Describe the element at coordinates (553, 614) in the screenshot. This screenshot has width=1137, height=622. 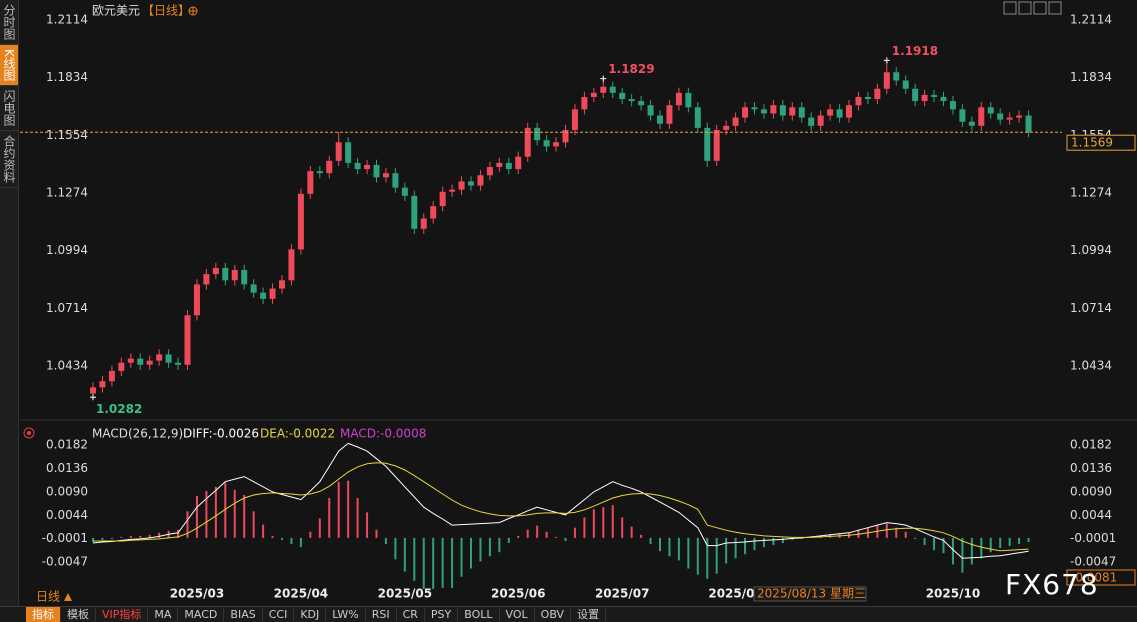
I see `toolbar-tab: OBV` at that location.